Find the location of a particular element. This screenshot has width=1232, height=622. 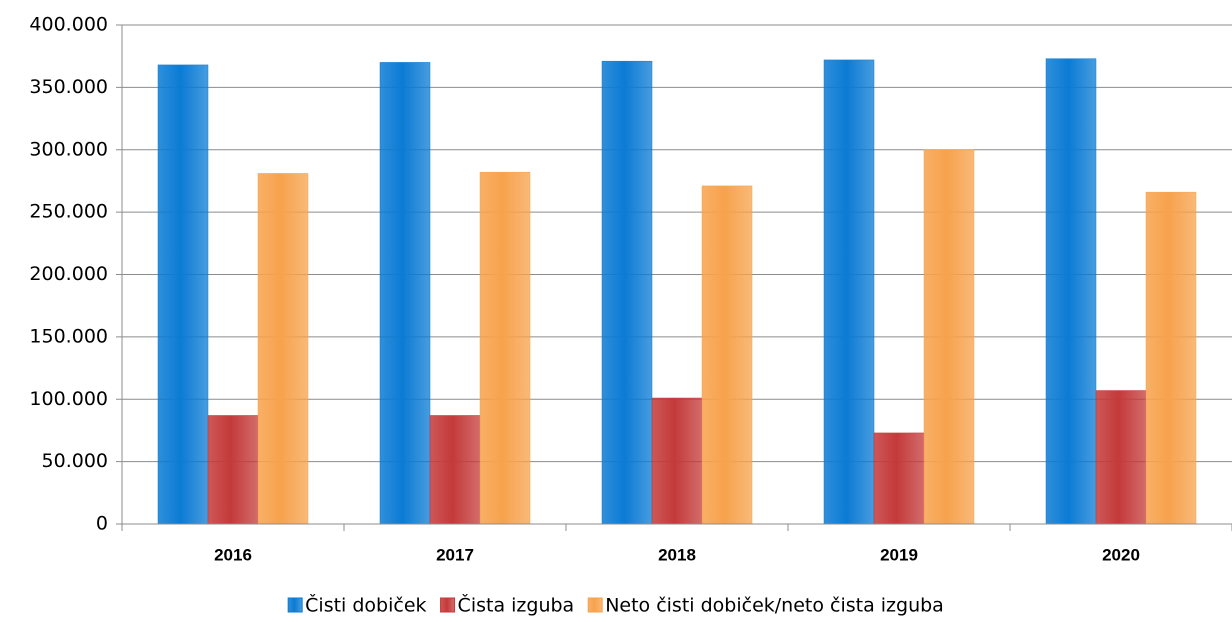

x-tick-label: 2018 is located at coordinates (677, 554).